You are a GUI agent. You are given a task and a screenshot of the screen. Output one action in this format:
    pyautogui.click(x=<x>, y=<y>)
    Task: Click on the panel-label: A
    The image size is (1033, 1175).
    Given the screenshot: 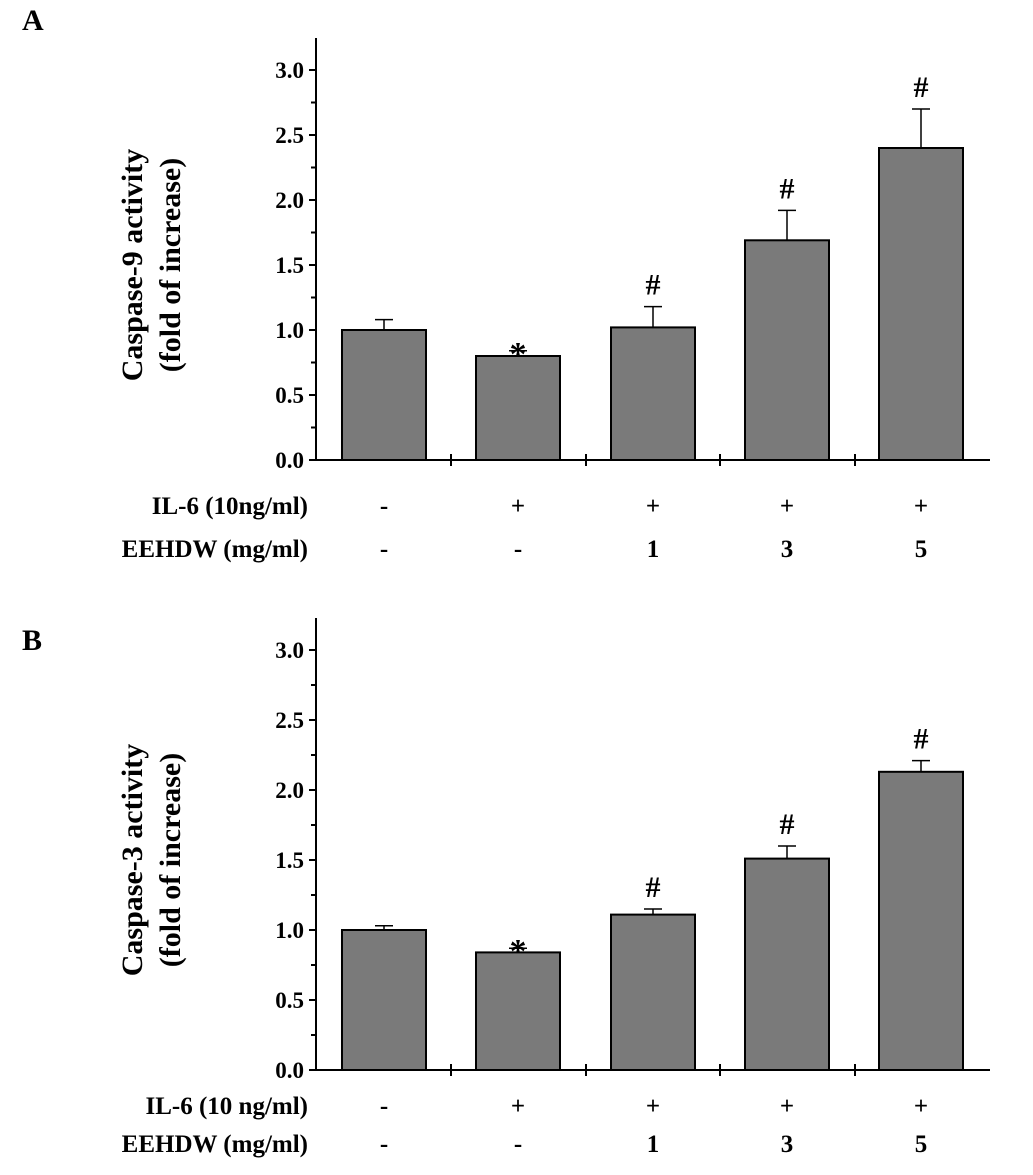 What is the action you would take?
    pyautogui.click(x=33, y=20)
    